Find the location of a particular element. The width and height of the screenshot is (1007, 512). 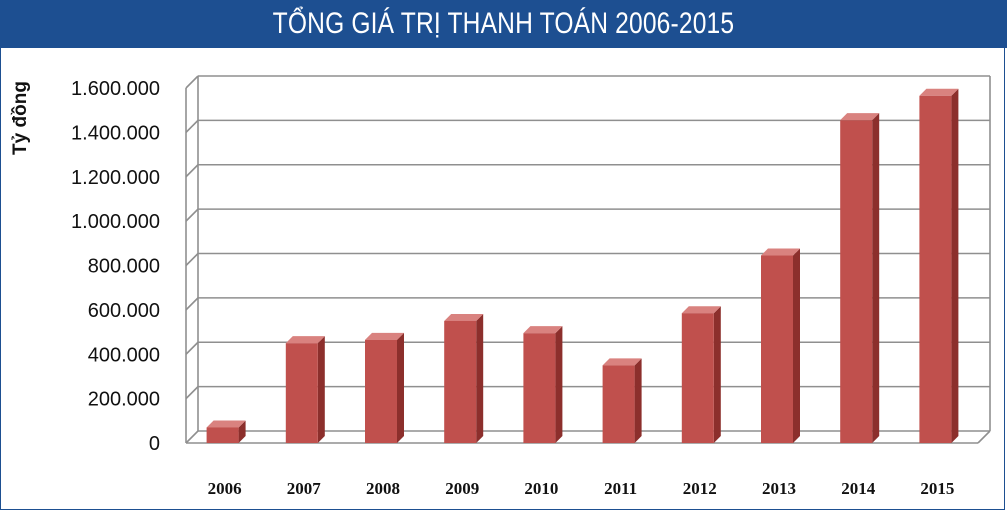

bar-2008 is located at coordinates (384, 387).